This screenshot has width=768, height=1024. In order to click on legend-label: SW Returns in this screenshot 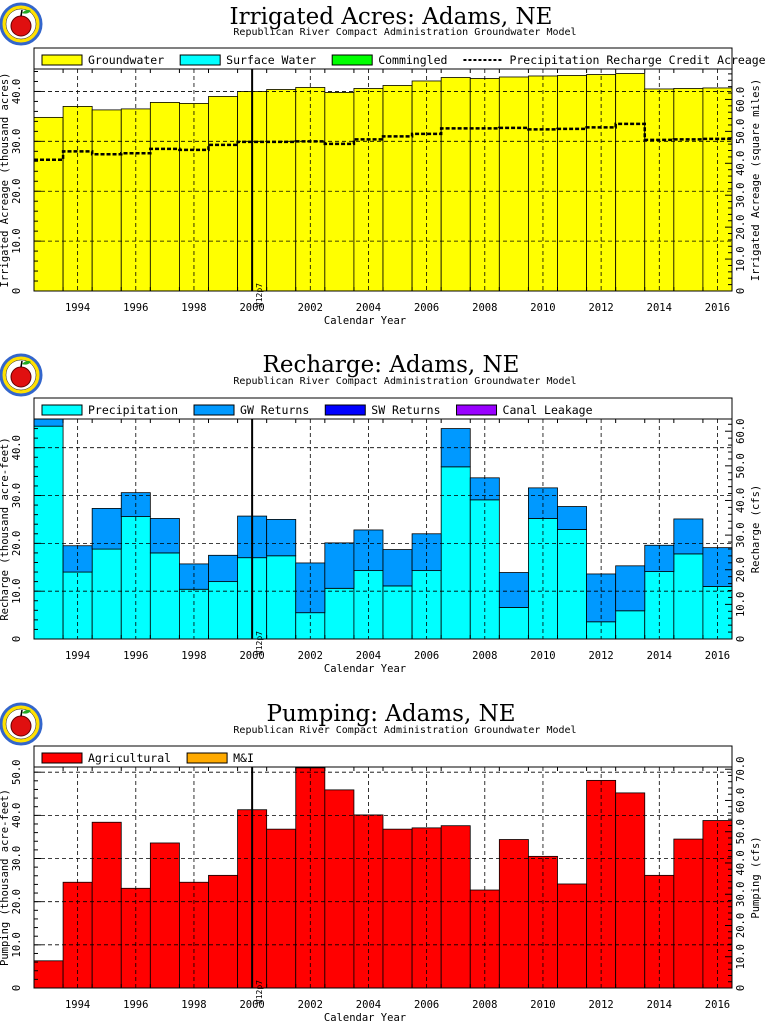, I will do `click(405, 410)`.